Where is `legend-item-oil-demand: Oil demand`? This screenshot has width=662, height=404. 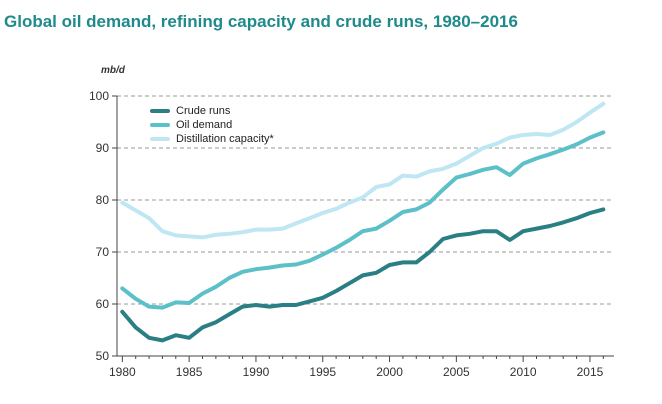 legend-item-oil-demand: Oil demand is located at coordinates (212, 125).